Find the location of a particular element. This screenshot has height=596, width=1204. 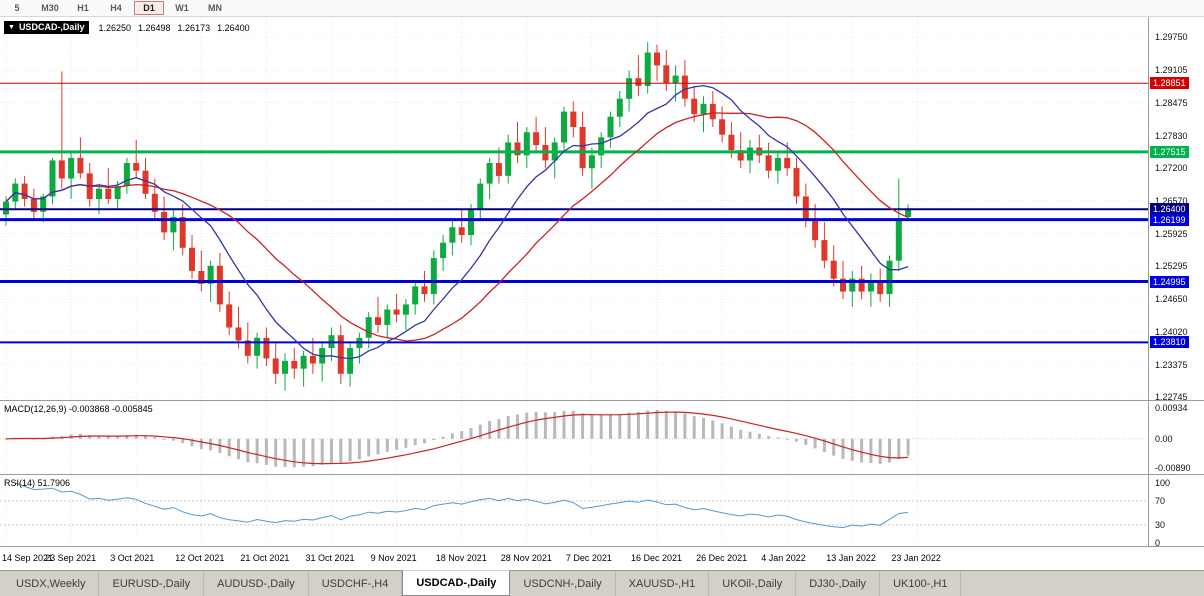

price-axis-tick: 1.24650 is located at coordinates (1171, 299).